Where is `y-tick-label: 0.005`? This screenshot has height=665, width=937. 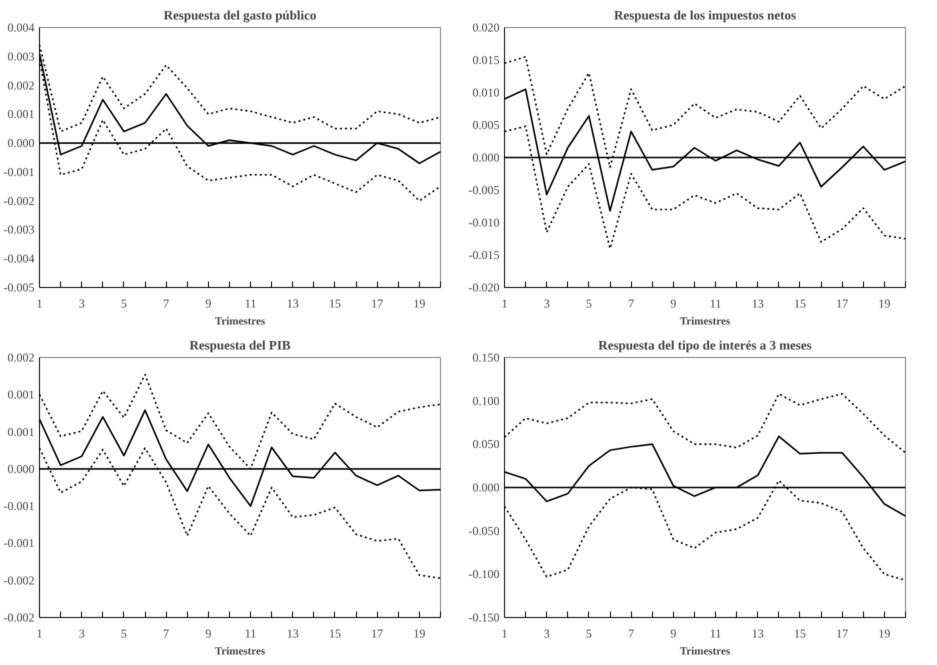
y-tick-label: 0.005 is located at coordinates (486, 125).